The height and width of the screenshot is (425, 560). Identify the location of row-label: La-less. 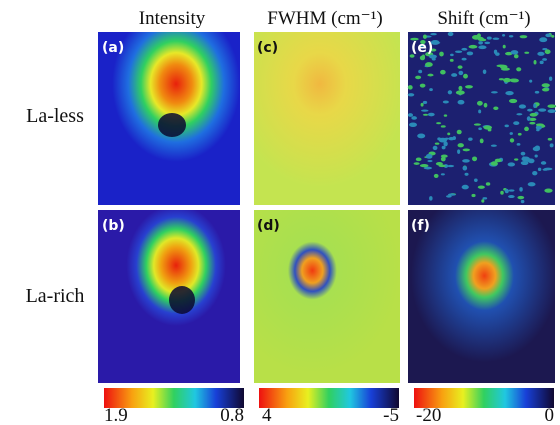
(55, 116).